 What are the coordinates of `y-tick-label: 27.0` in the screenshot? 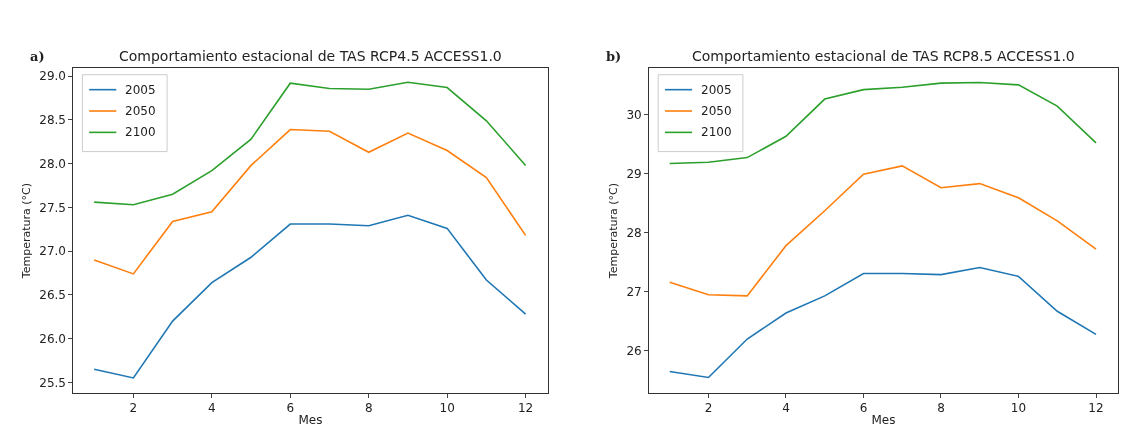 It's located at (52, 251).